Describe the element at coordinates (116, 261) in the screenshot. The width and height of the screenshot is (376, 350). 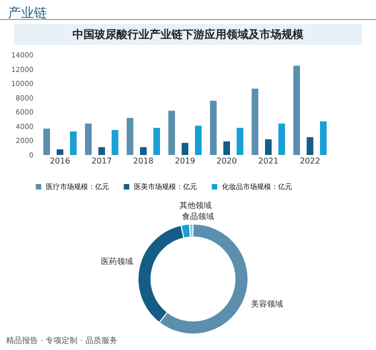
I see `slice-label: 医药领域` at that location.